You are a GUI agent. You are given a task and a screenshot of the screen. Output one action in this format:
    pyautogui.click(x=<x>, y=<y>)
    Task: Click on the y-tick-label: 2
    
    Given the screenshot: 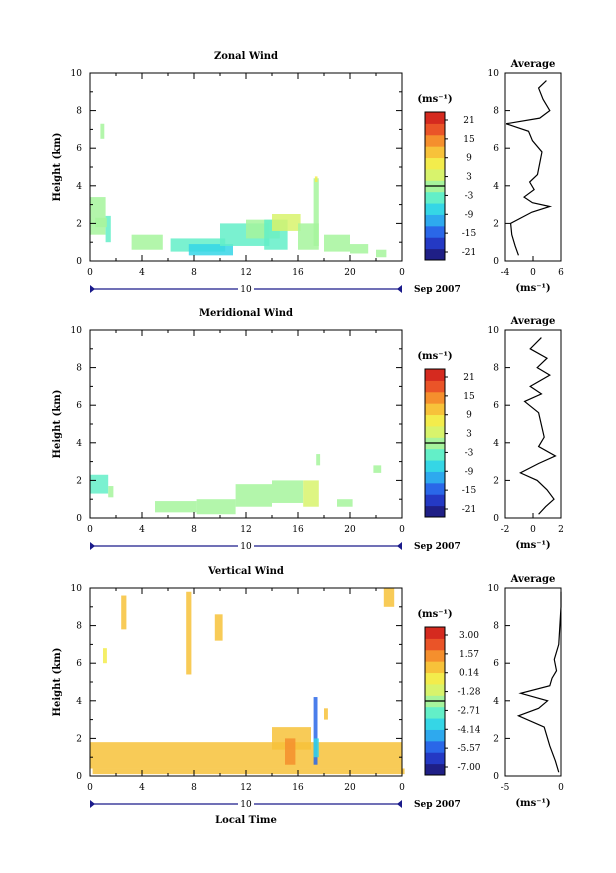 What is the action you would take?
    pyautogui.click(x=79, y=481)
    